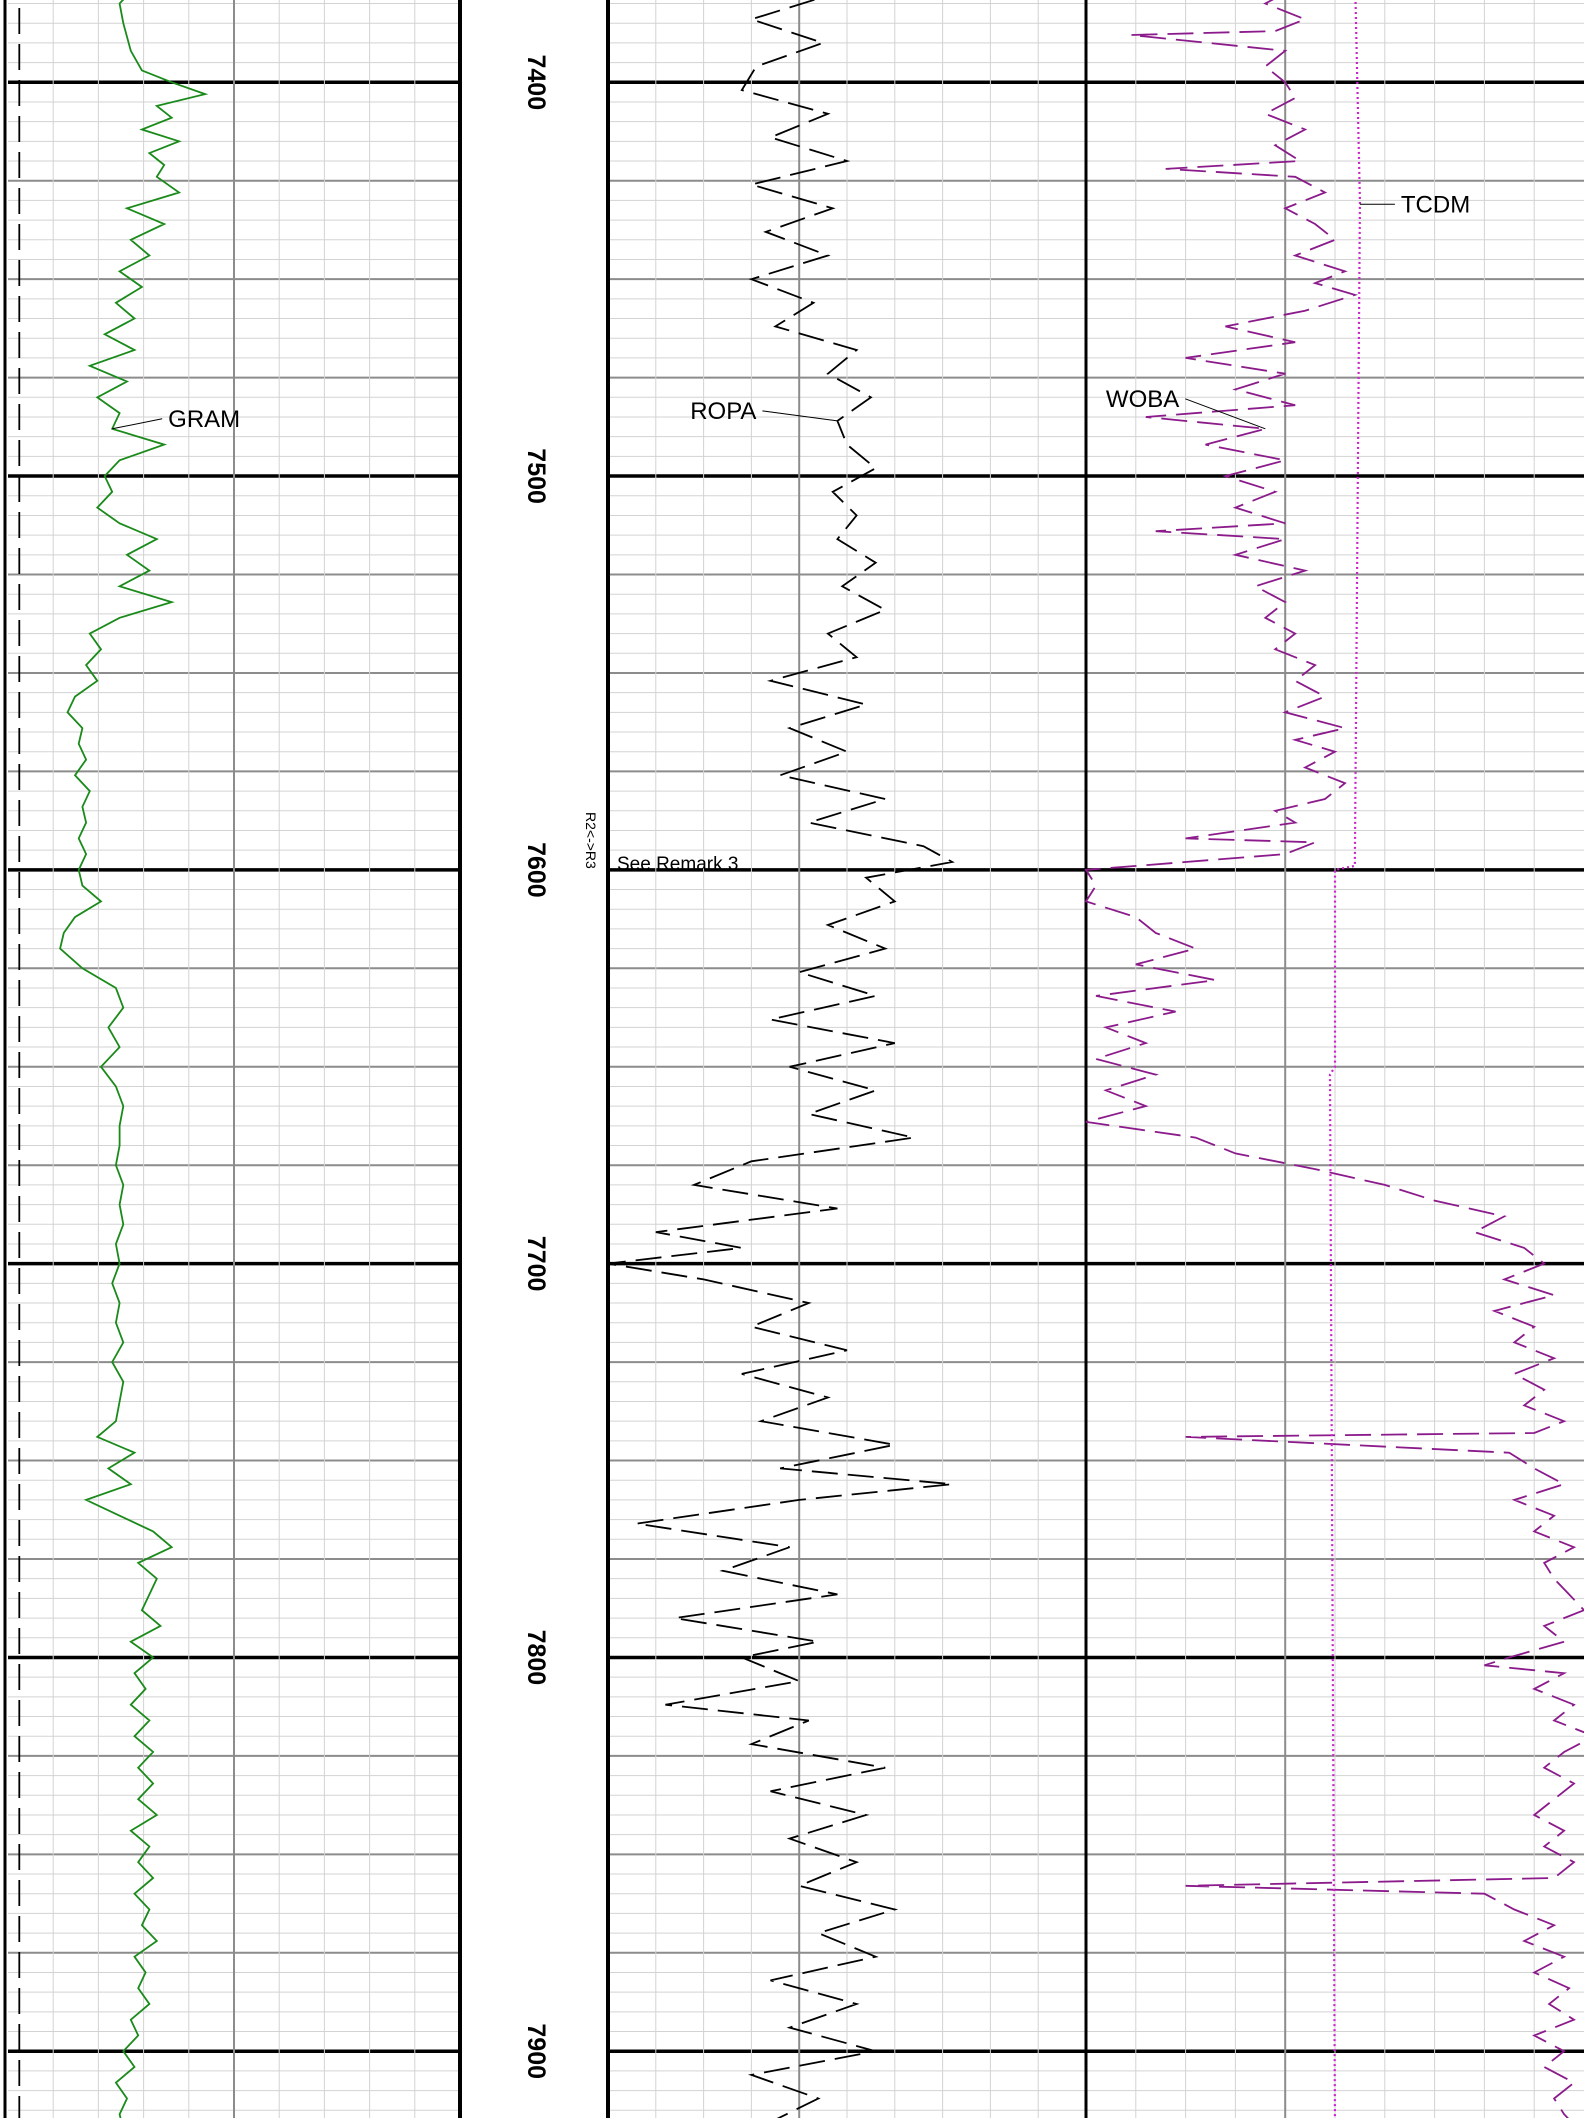 Image resolution: width=1584 pixels, height=2118 pixels. I want to click on curve-label-gram: GRAM, so click(204, 419).